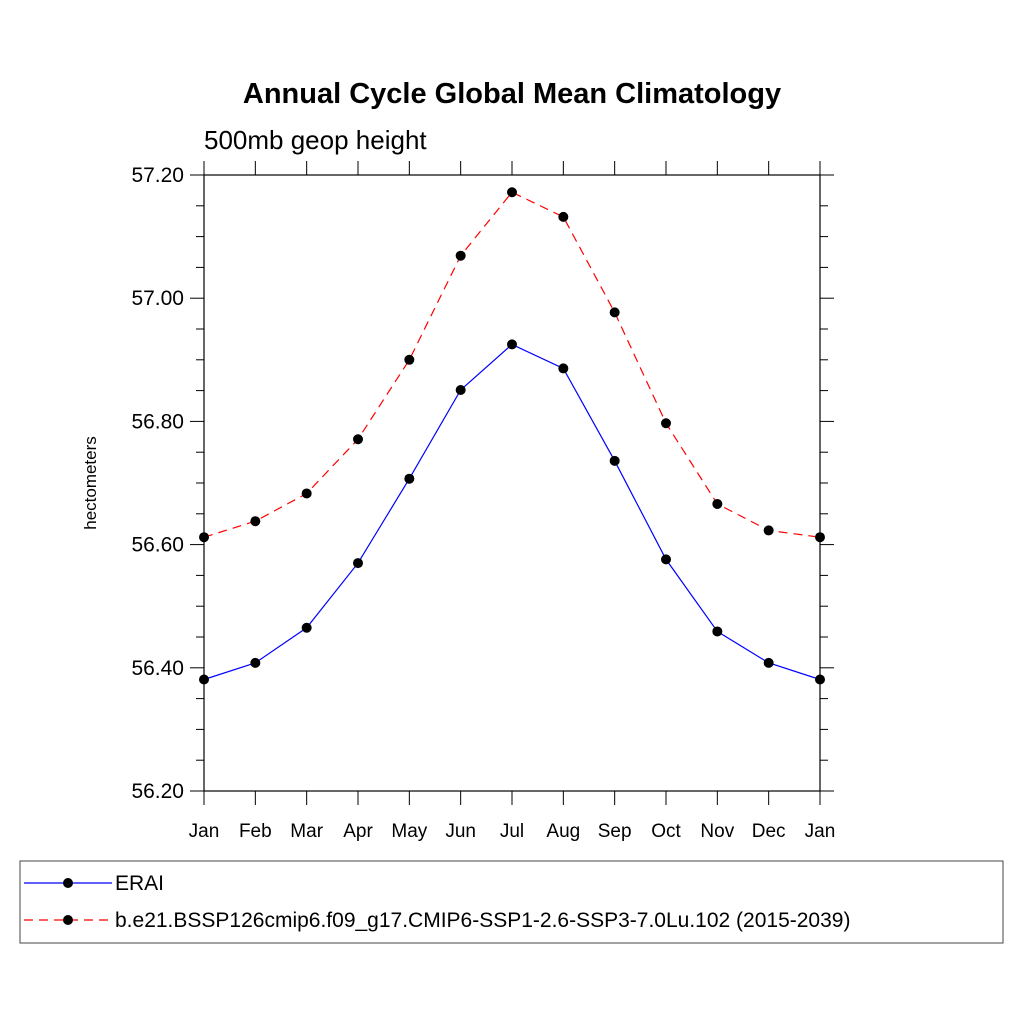 The image size is (1024, 1024). I want to click on y-axis-label: hectometers, so click(90, 483).